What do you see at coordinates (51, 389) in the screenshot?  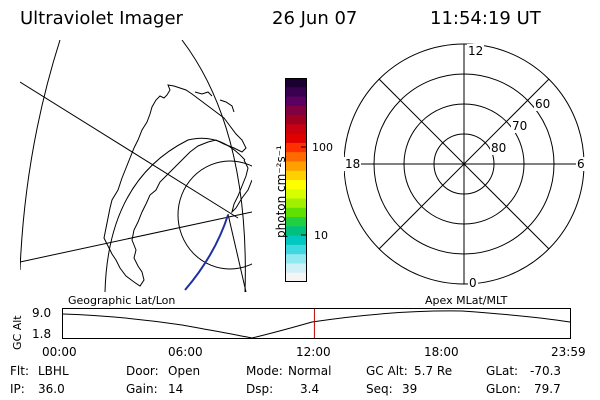 I see `ip-value: 36.0` at bounding box center [51, 389].